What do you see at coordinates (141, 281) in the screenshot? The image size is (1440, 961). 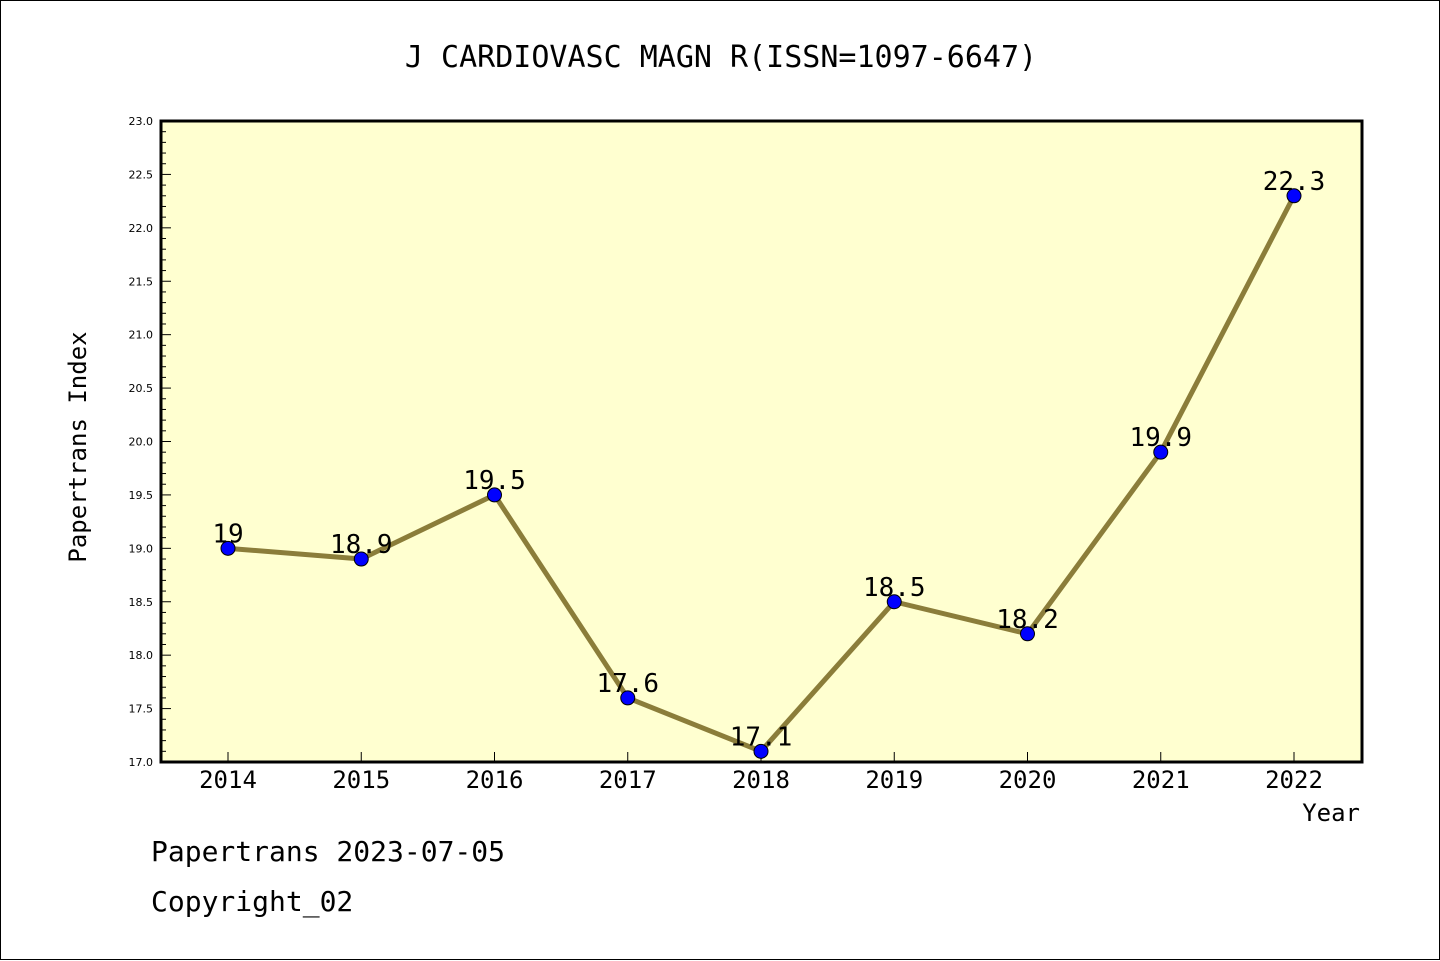 I see `y-tick-label: 21.5` at bounding box center [141, 281].